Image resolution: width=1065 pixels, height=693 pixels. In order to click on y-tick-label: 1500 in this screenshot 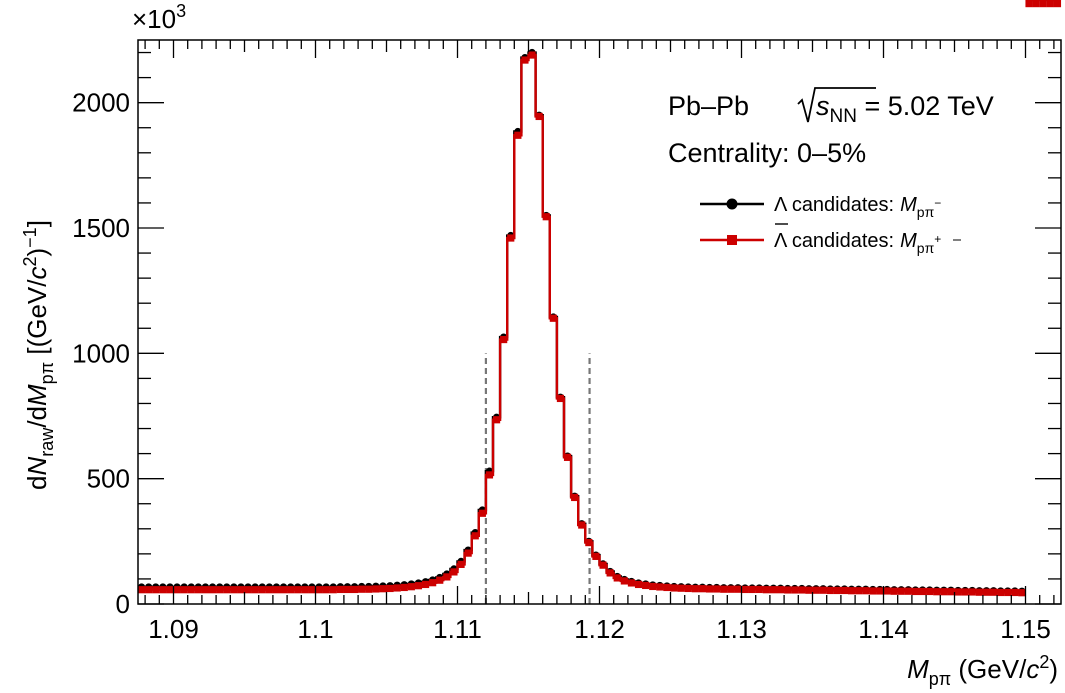, I will do `click(101, 228)`.